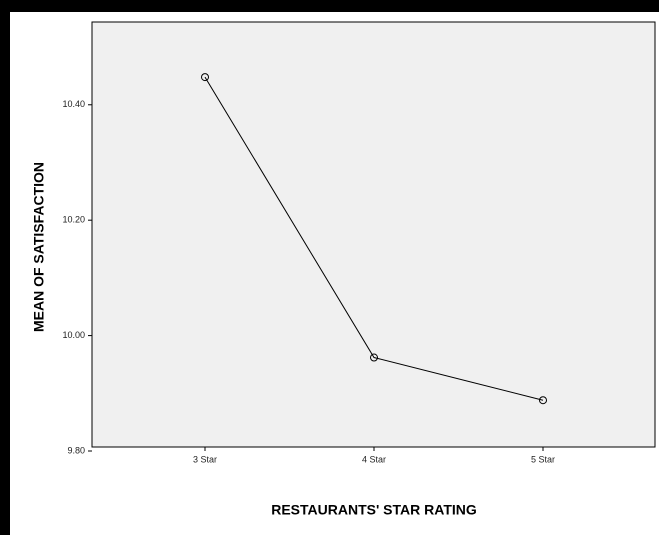 The image size is (659, 535). What do you see at coordinates (5, 267) in the screenshot?
I see `left-border` at bounding box center [5, 267].